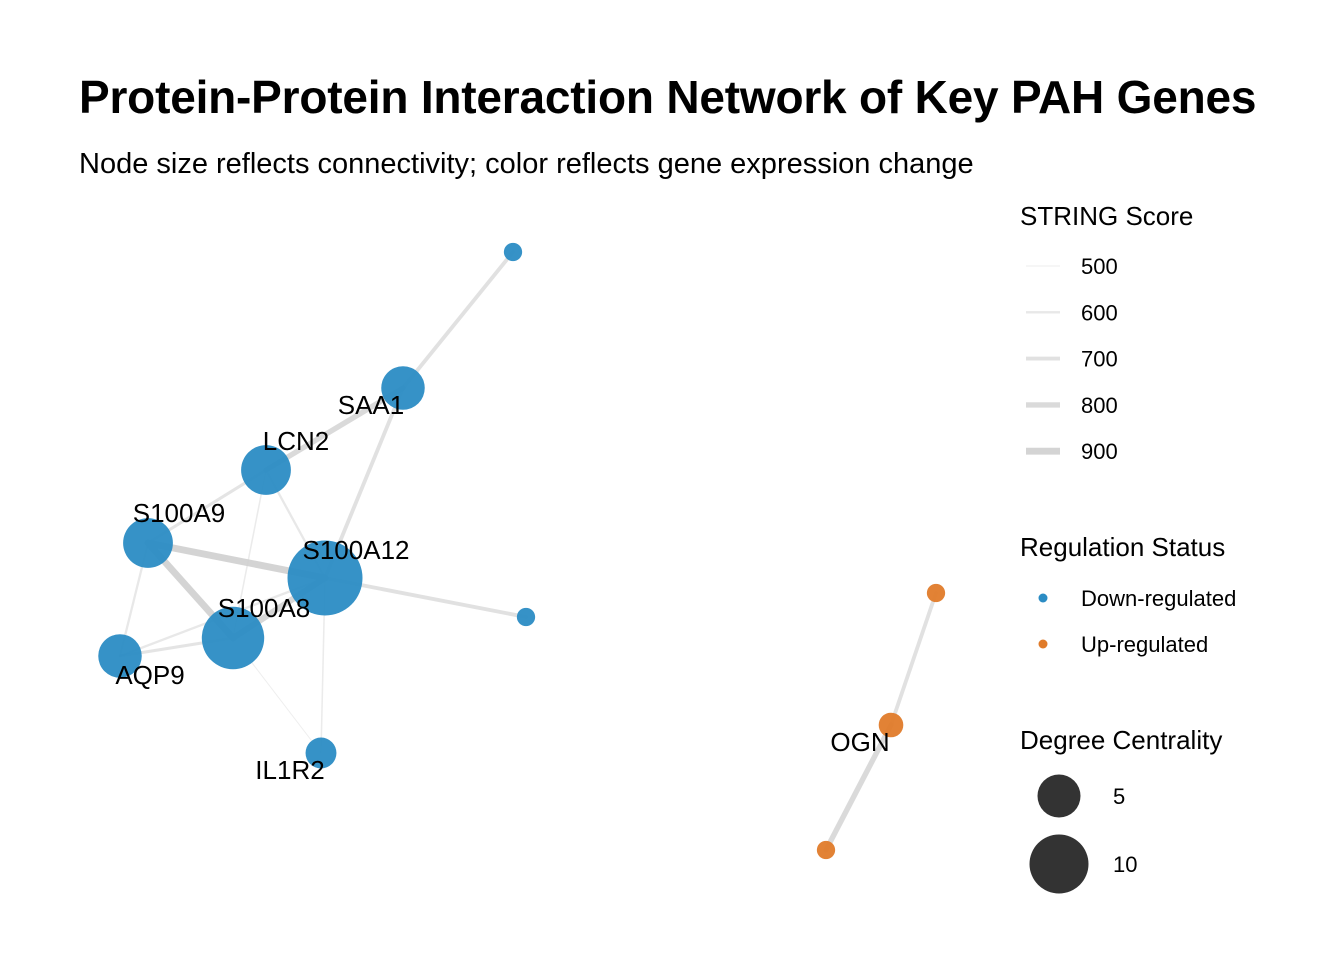 The width and height of the screenshot is (1344, 960). What do you see at coordinates (403, 388) in the screenshot?
I see `node-SAA1` at bounding box center [403, 388].